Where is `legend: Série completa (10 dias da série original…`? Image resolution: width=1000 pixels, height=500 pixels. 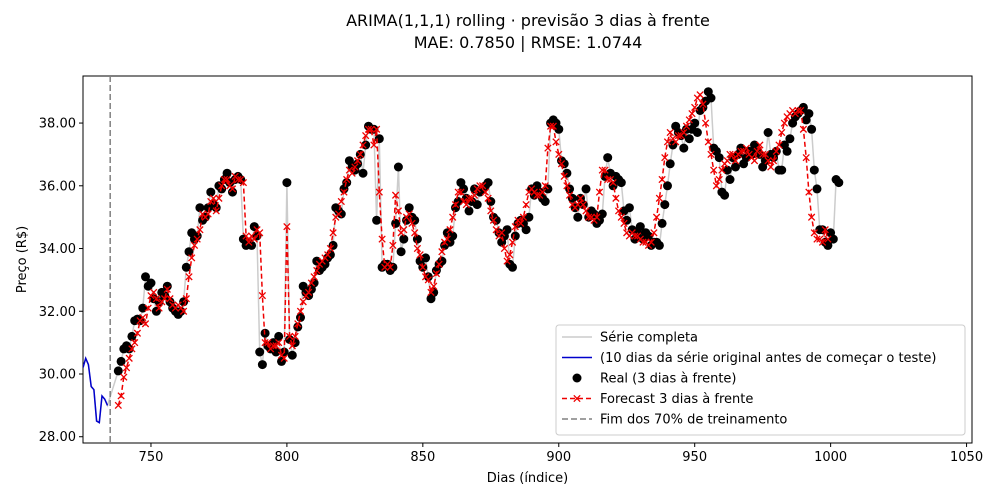
legend: Série completa (10 dias da série original… is located at coordinates (760, 380).